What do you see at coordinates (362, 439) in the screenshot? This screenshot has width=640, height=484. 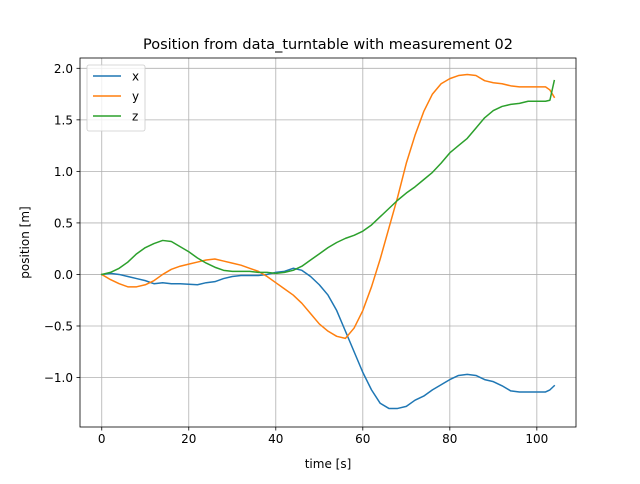 I see `x-tick-label: 60` at bounding box center [362, 439].